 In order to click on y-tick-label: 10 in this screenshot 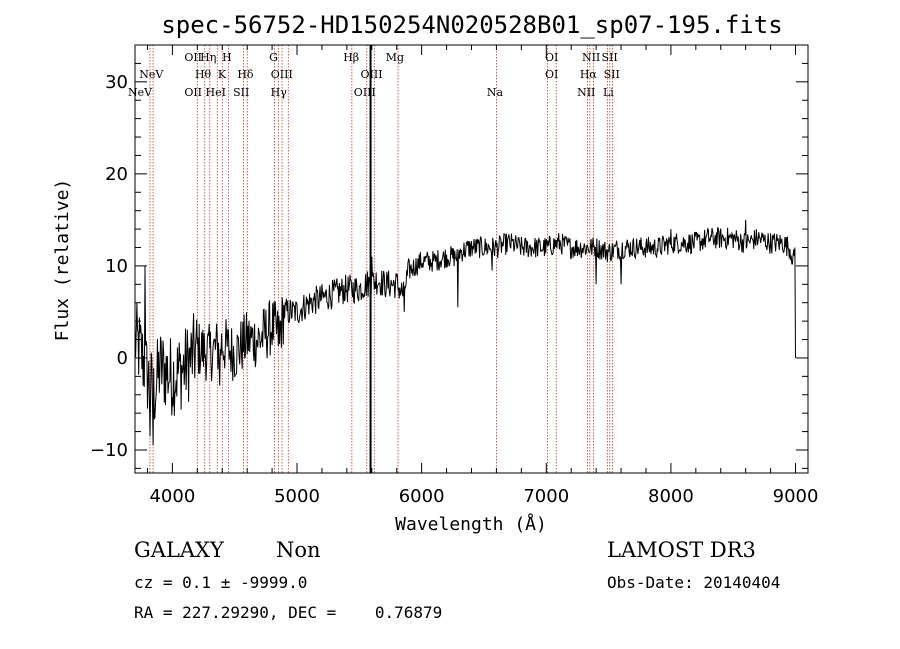, I will do `click(116, 266)`.